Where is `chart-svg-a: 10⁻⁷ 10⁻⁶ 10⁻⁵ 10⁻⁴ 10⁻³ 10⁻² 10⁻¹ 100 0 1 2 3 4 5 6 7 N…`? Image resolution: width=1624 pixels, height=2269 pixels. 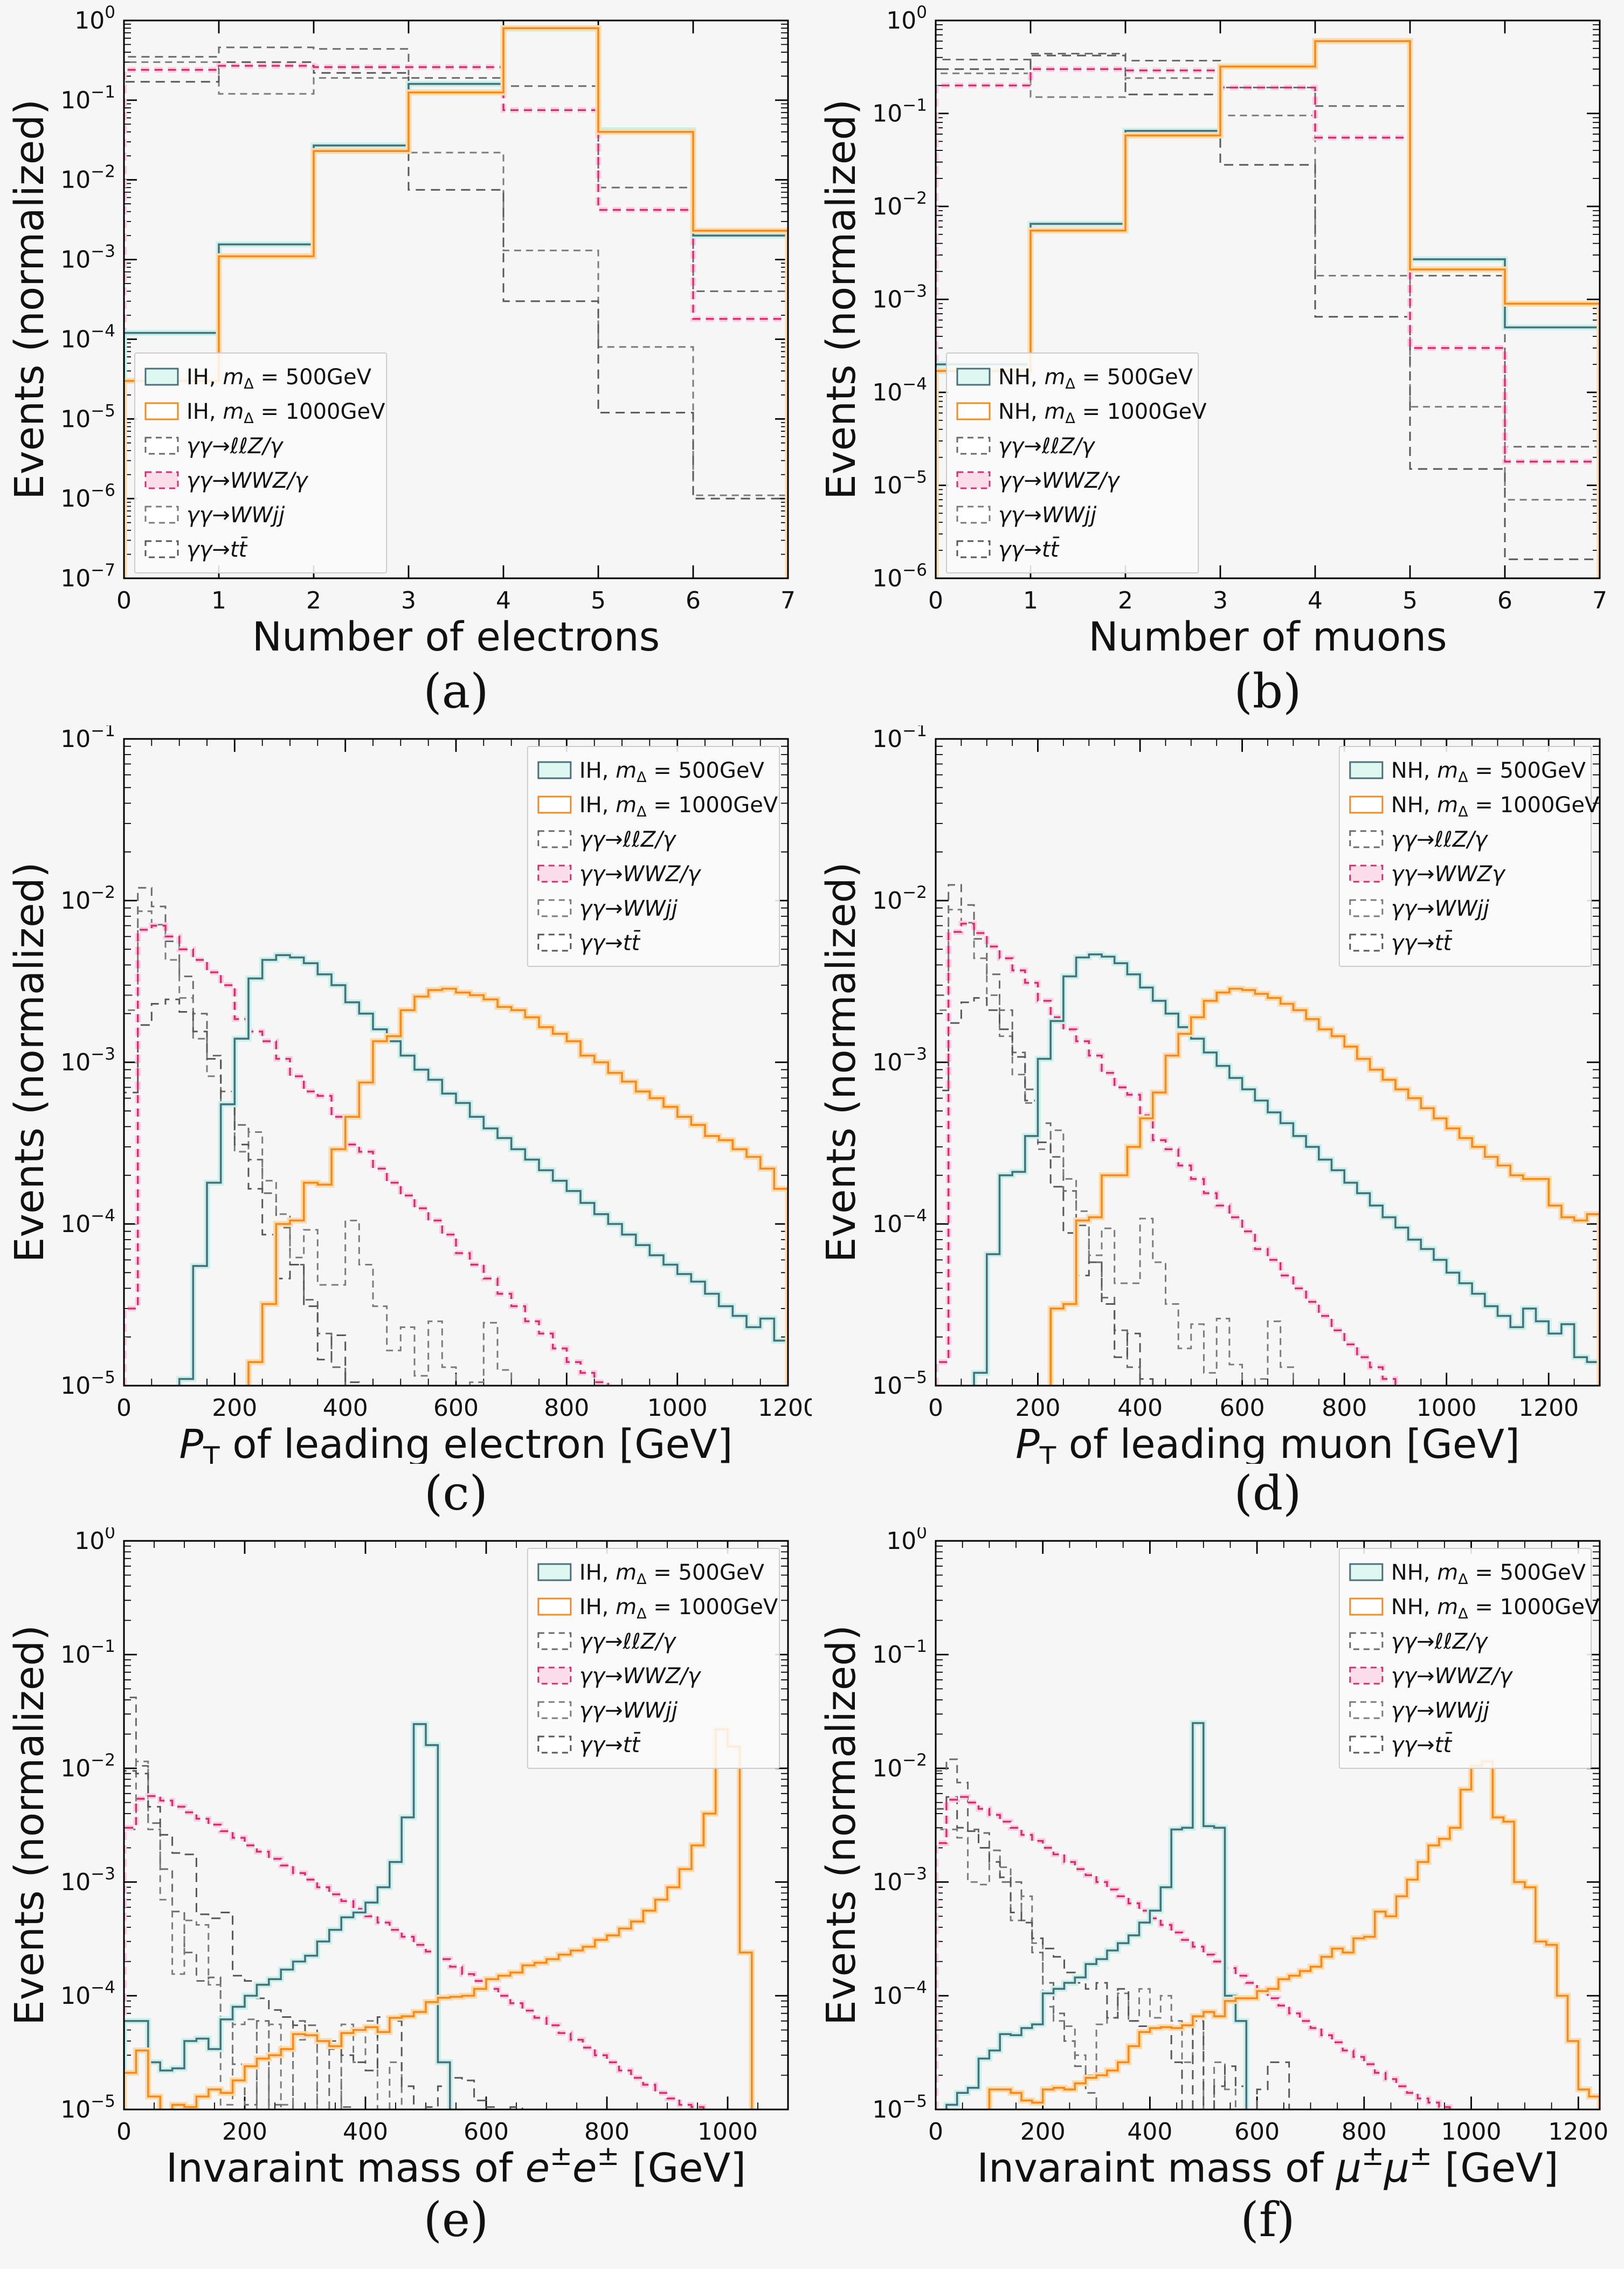 chart-svg-a: 10⁻⁷ 10⁻⁶ 10⁻⁵ 10⁻⁴ 10⁻³ 10⁻² 10⁻¹ 100 0 1 2 3 4 5 6 7 N… is located at coordinates (401, 332).